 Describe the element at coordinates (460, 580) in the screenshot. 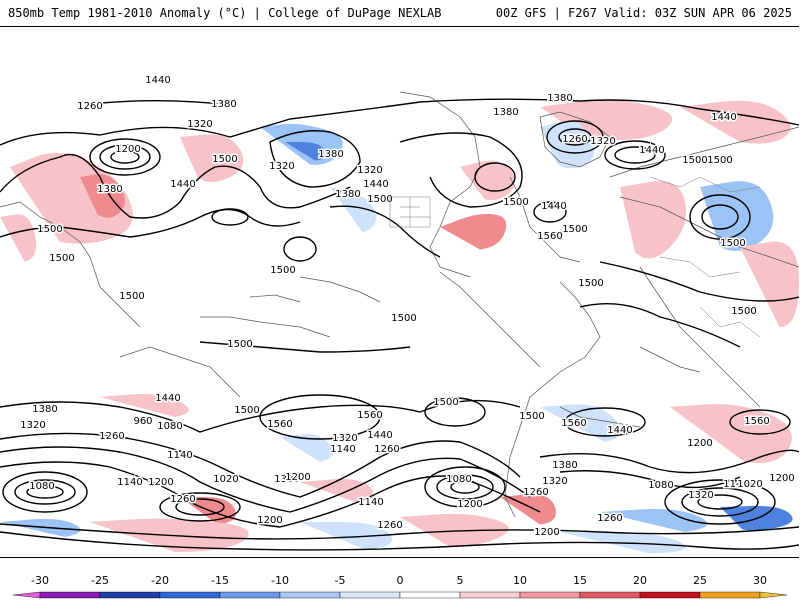

I see `colorbar-tick-label: 5` at that location.